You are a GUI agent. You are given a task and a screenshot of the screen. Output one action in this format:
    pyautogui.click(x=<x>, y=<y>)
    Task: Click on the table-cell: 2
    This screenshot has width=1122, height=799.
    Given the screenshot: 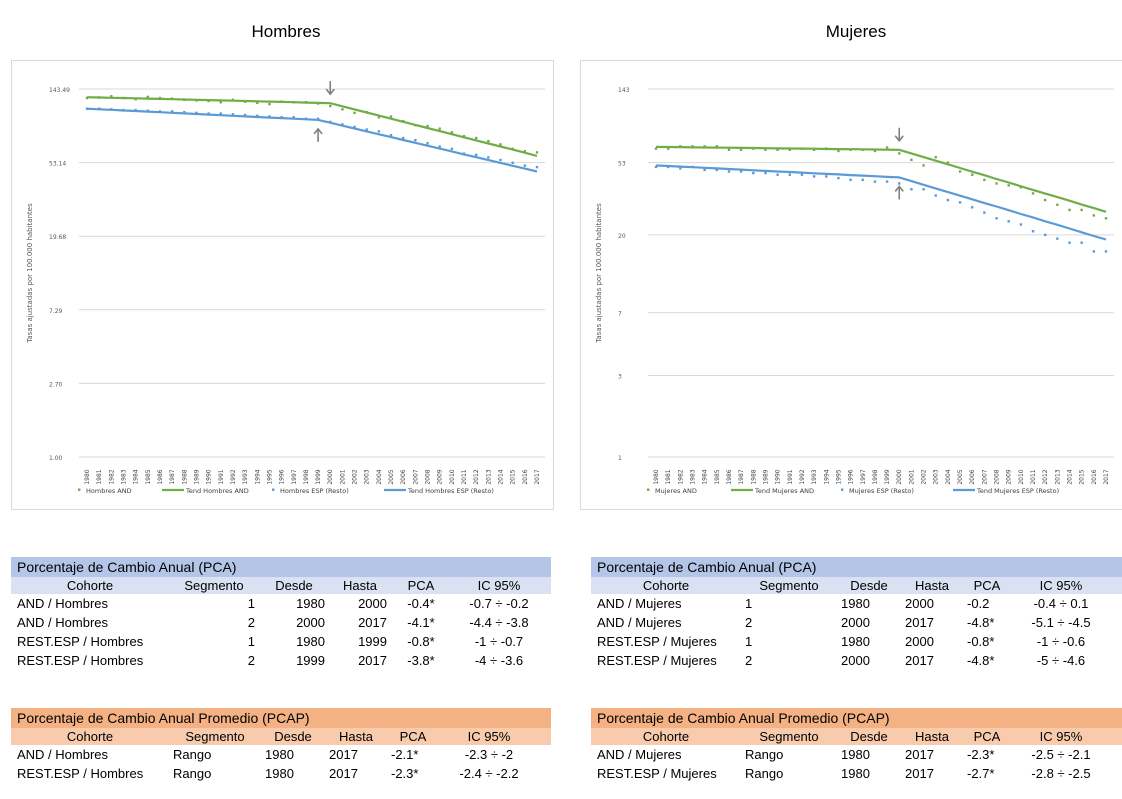 What is the action you would take?
    pyautogui.click(x=251, y=660)
    